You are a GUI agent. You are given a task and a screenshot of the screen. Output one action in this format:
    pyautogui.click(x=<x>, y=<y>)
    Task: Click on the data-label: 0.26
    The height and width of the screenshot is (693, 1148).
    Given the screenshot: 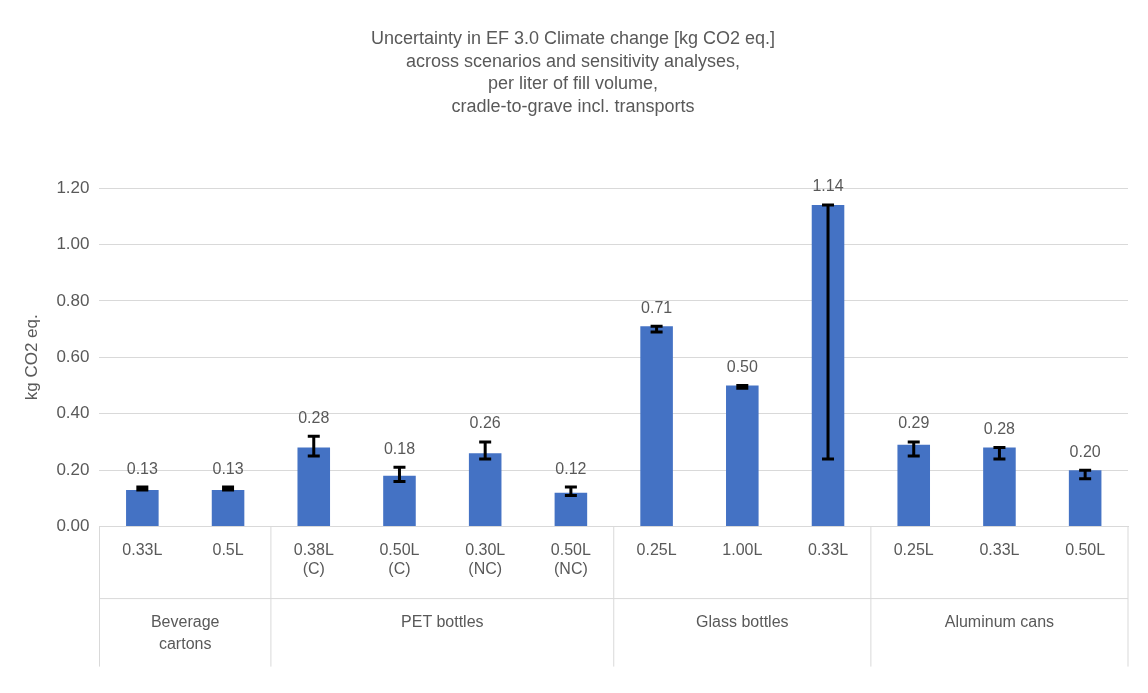 What is the action you would take?
    pyautogui.click(x=485, y=423)
    